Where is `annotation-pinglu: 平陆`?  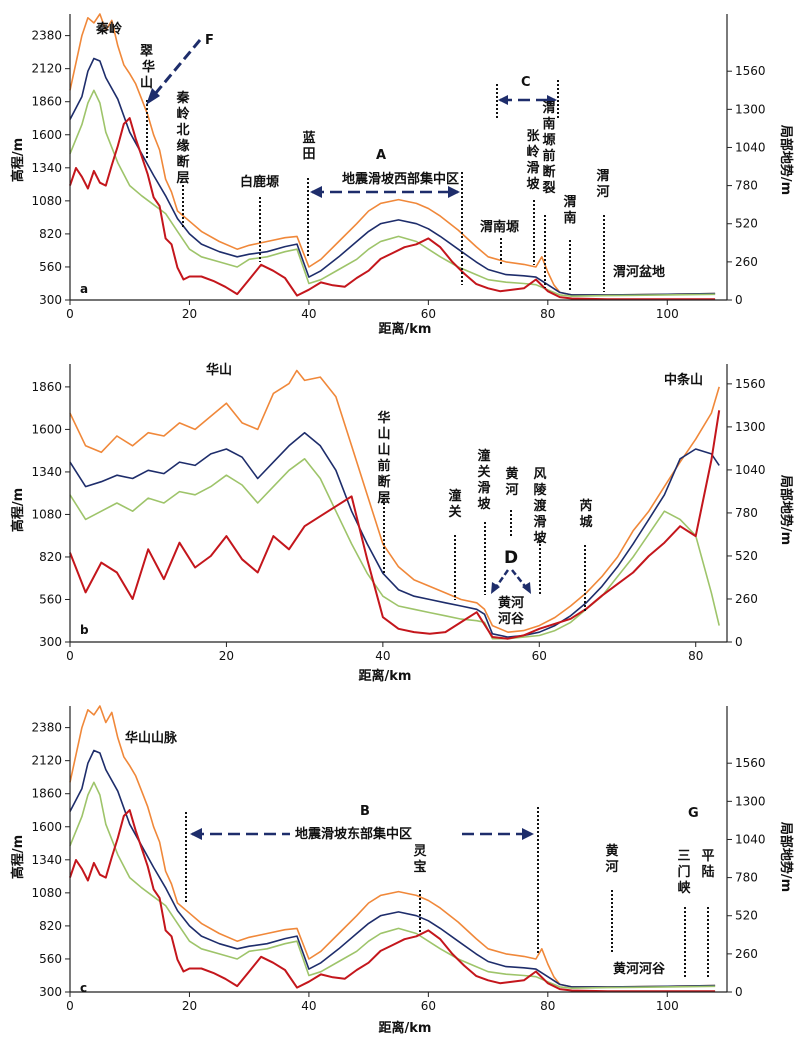 annotation-pinglu: 平陆 is located at coordinates (707, 864).